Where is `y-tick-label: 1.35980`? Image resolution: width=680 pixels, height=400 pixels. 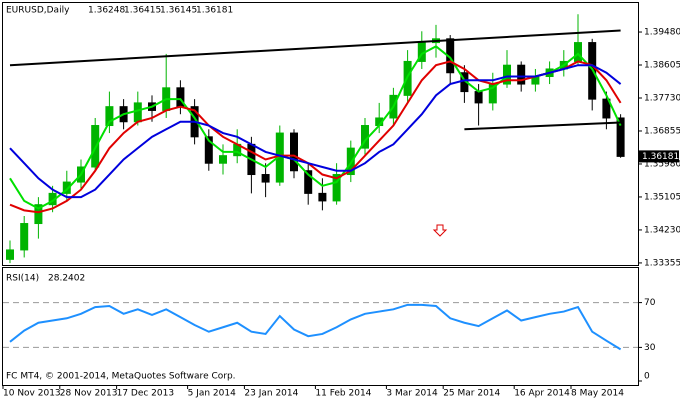
y-tick-label: 1.35980 is located at coordinates (662, 164).